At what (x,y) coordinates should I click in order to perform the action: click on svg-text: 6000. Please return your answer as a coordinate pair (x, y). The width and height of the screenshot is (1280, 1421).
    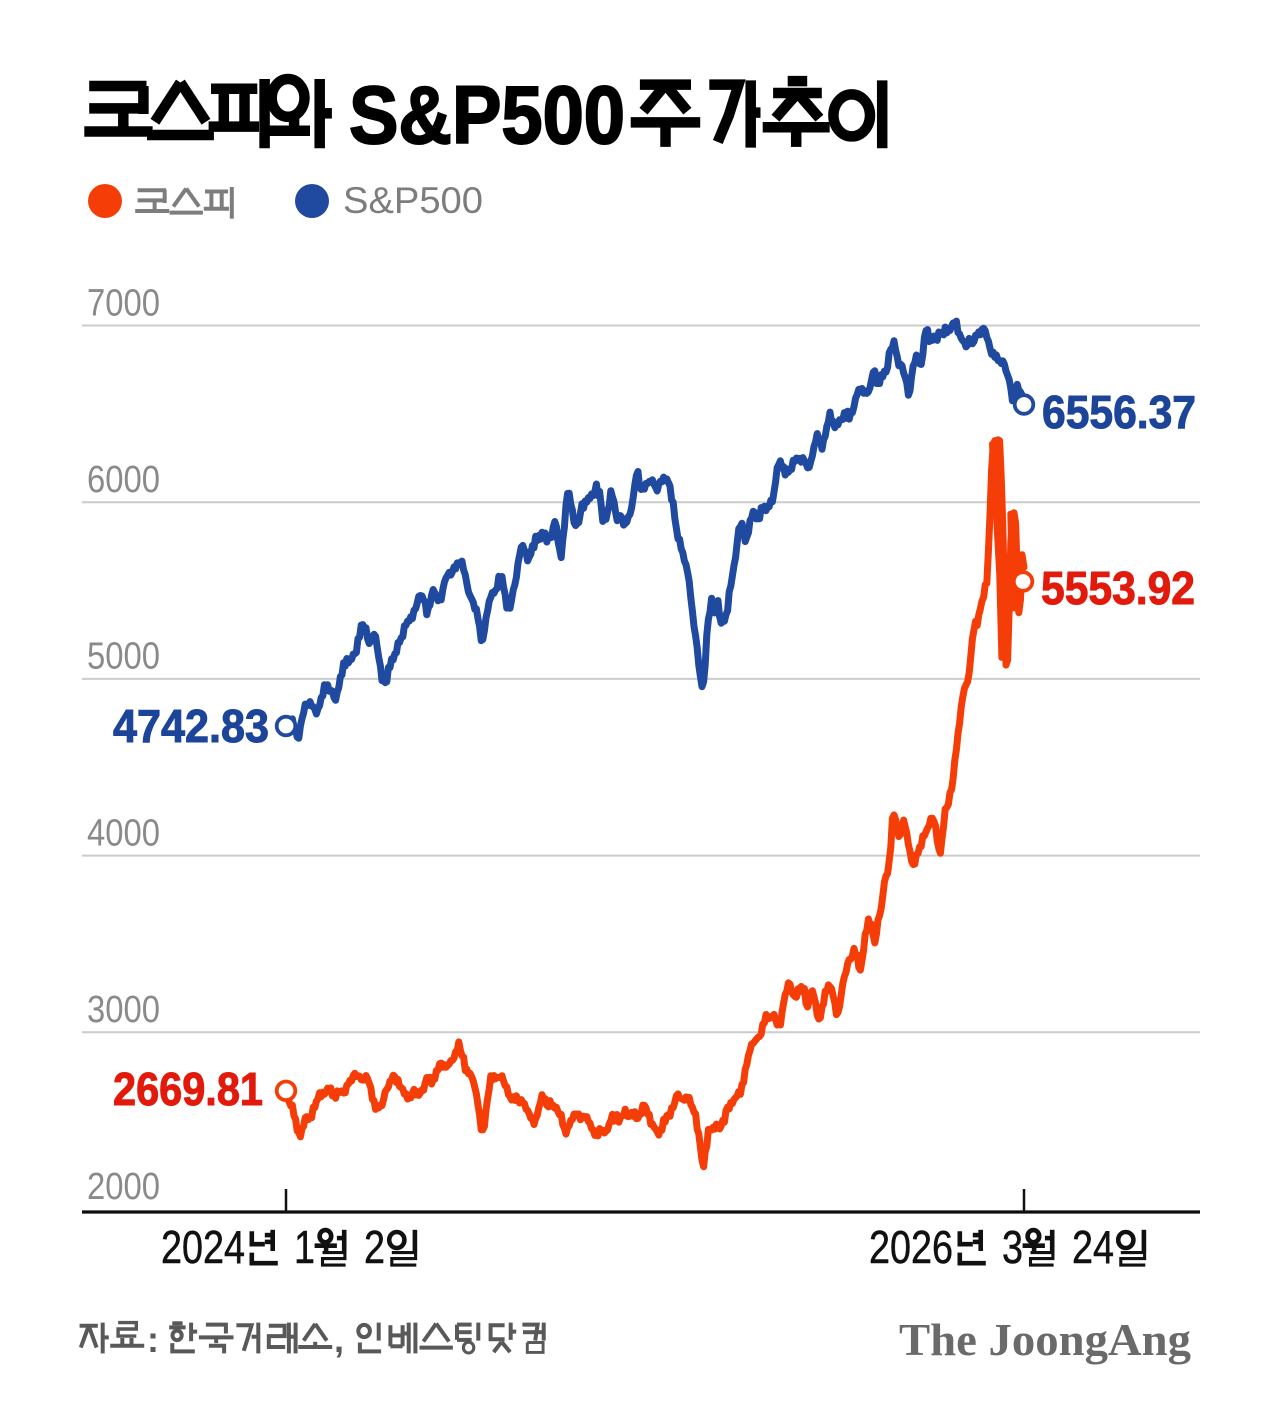
    Looking at the image, I should click on (123, 480).